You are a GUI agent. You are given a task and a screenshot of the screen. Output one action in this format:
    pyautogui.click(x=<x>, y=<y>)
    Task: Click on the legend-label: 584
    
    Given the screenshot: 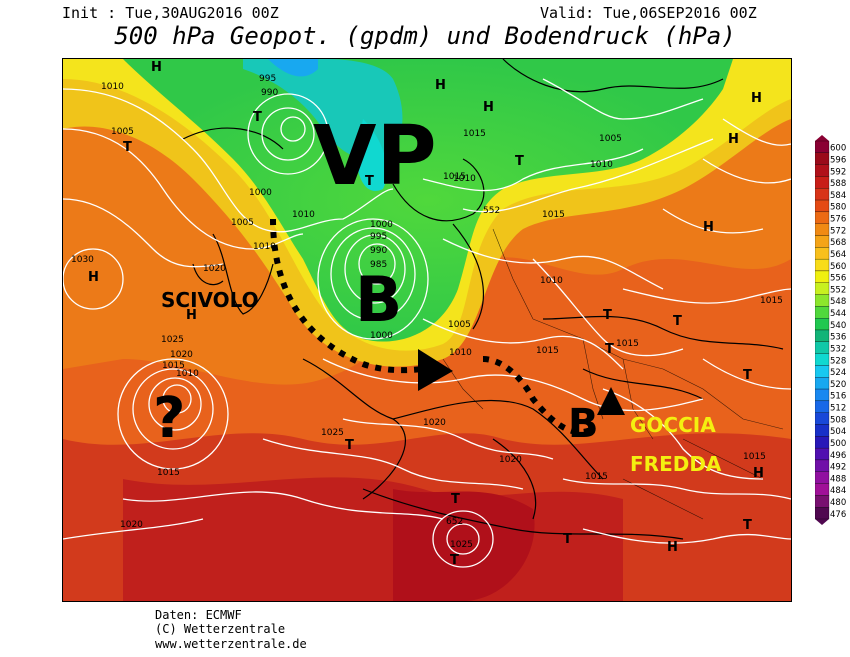 What is the action you would take?
    pyautogui.click(x=838, y=196)
    